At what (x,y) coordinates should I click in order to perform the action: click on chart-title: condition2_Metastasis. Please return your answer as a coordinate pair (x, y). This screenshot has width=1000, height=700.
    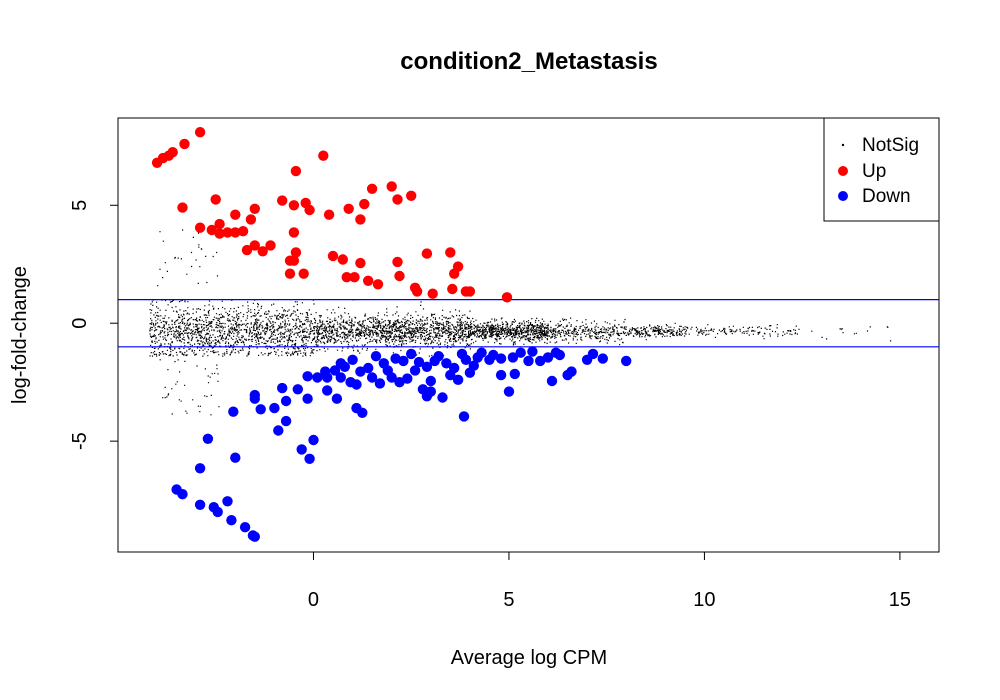
    Looking at the image, I should click on (528, 61).